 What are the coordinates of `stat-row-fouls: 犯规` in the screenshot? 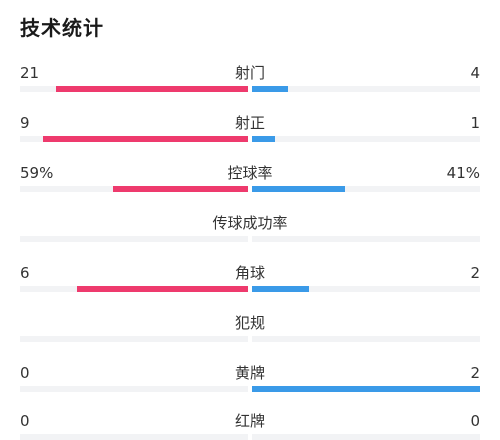 It's located at (250, 333).